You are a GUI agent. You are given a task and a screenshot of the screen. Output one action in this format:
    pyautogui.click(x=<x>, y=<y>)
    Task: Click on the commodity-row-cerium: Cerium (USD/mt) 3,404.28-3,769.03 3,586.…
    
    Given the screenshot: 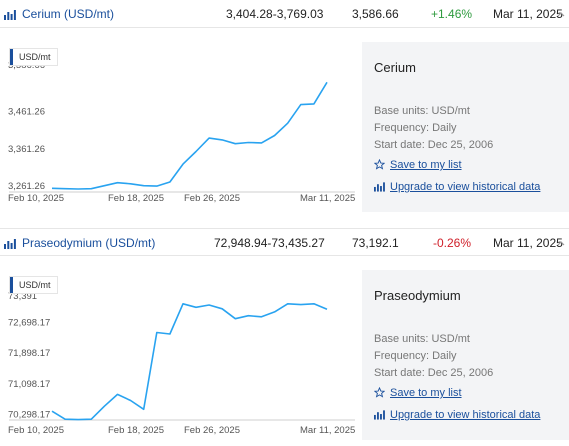 What is the action you would take?
    pyautogui.click(x=284, y=14)
    